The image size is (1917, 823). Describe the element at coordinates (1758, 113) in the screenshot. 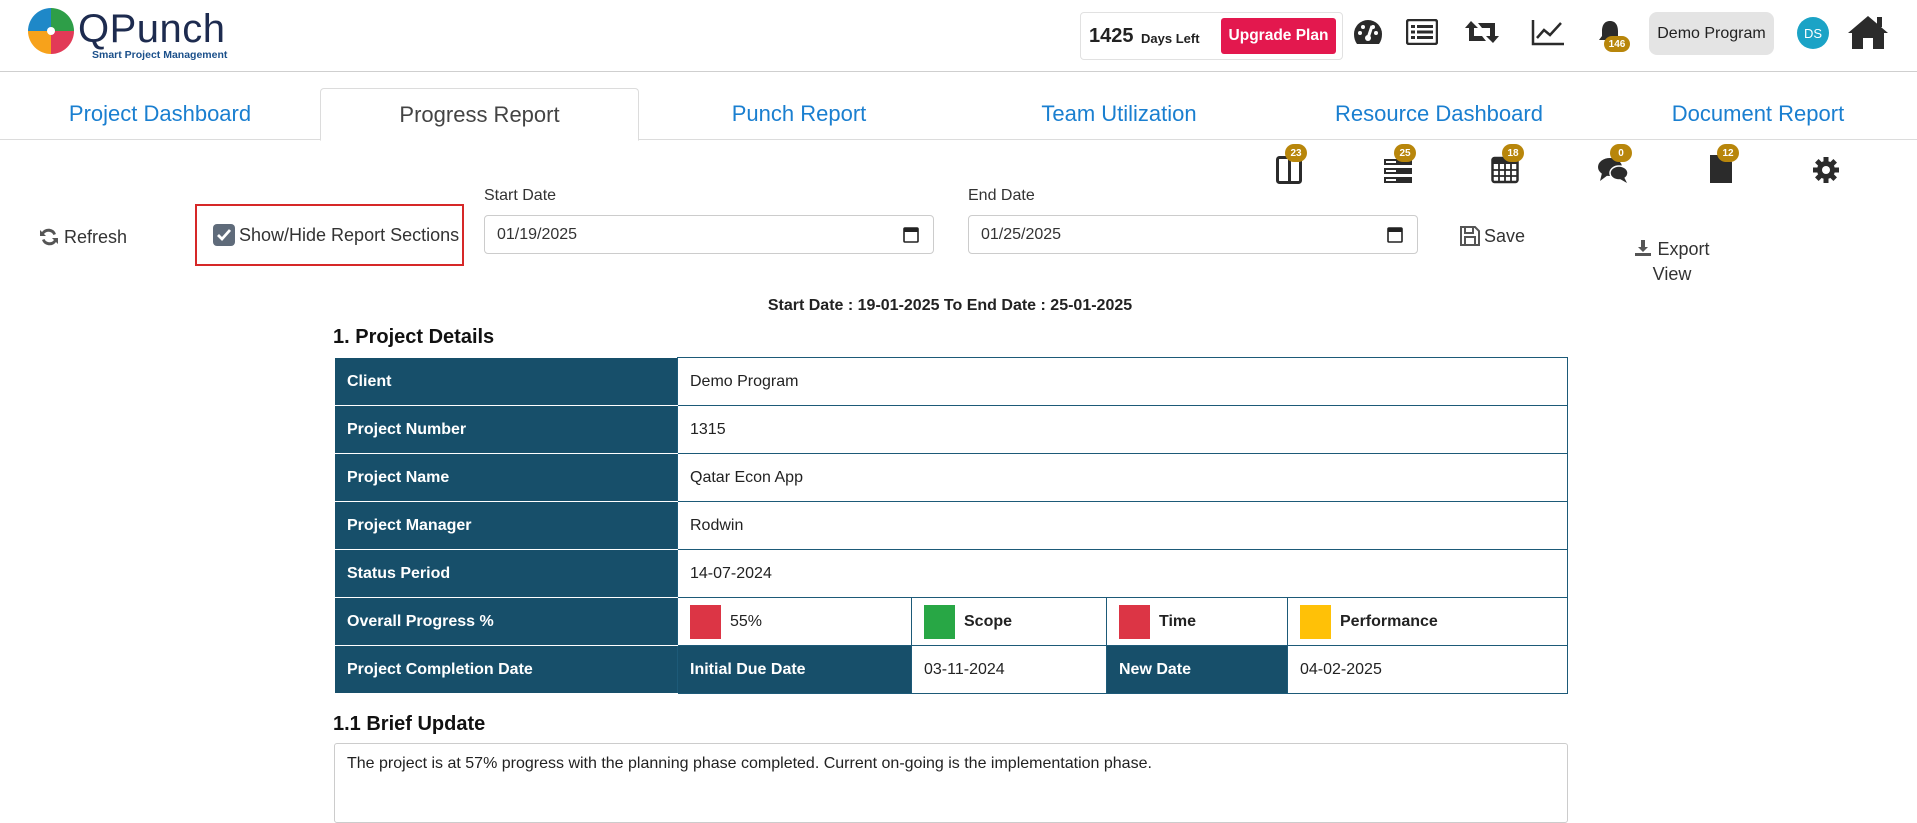

I see `tab-document-report: Document Report` at that location.